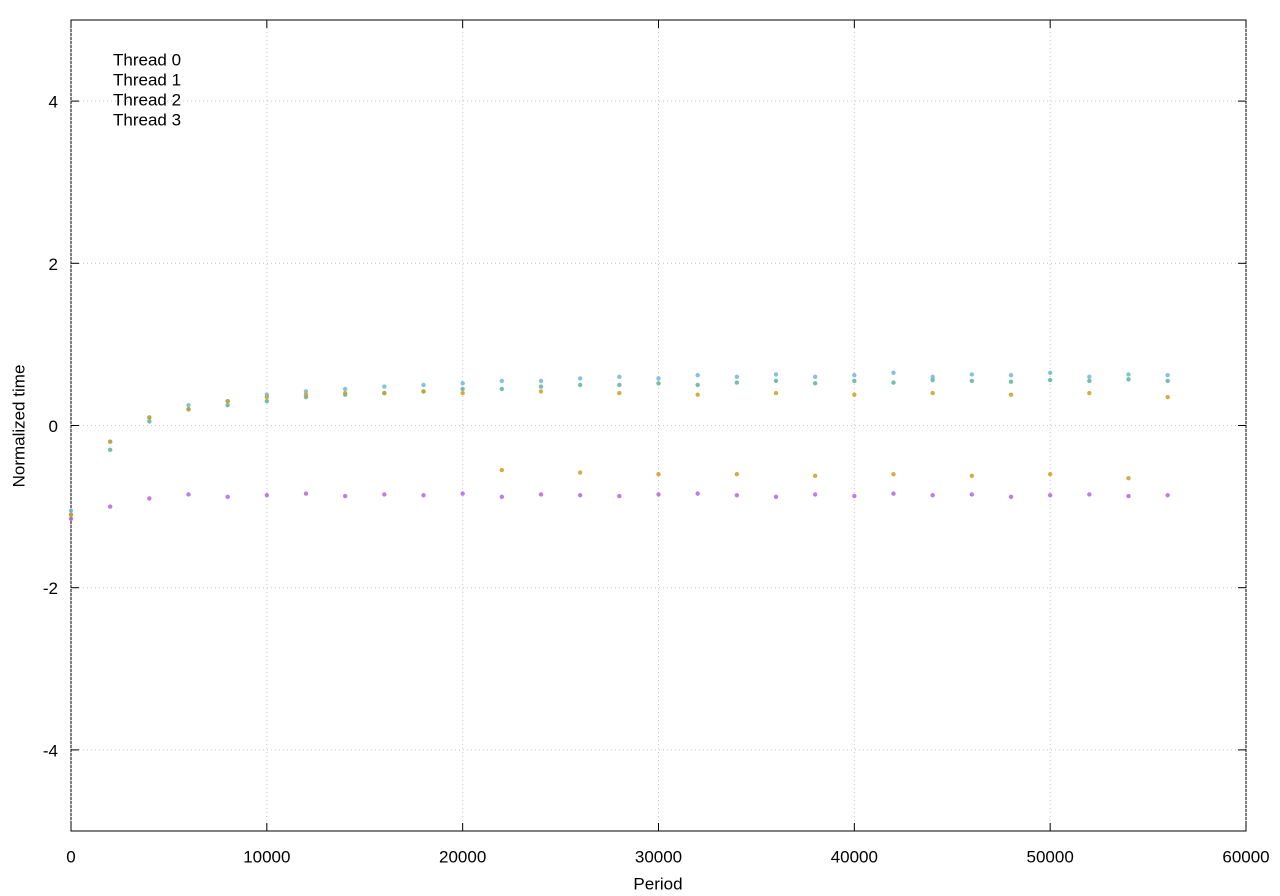 The width and height of the screenshot is (1280, 896). What do you see at coordinates (1245, 856) in the screenshot?
I see `x-tick-label: 60000` at bounding box center [1245, 856].